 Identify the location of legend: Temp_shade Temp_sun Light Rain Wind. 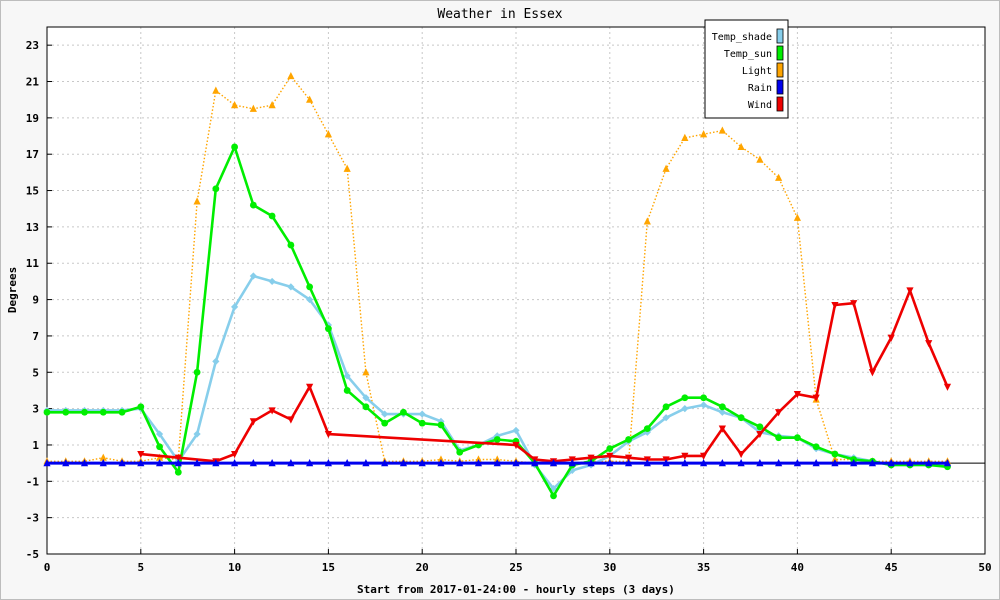
(746, 69).